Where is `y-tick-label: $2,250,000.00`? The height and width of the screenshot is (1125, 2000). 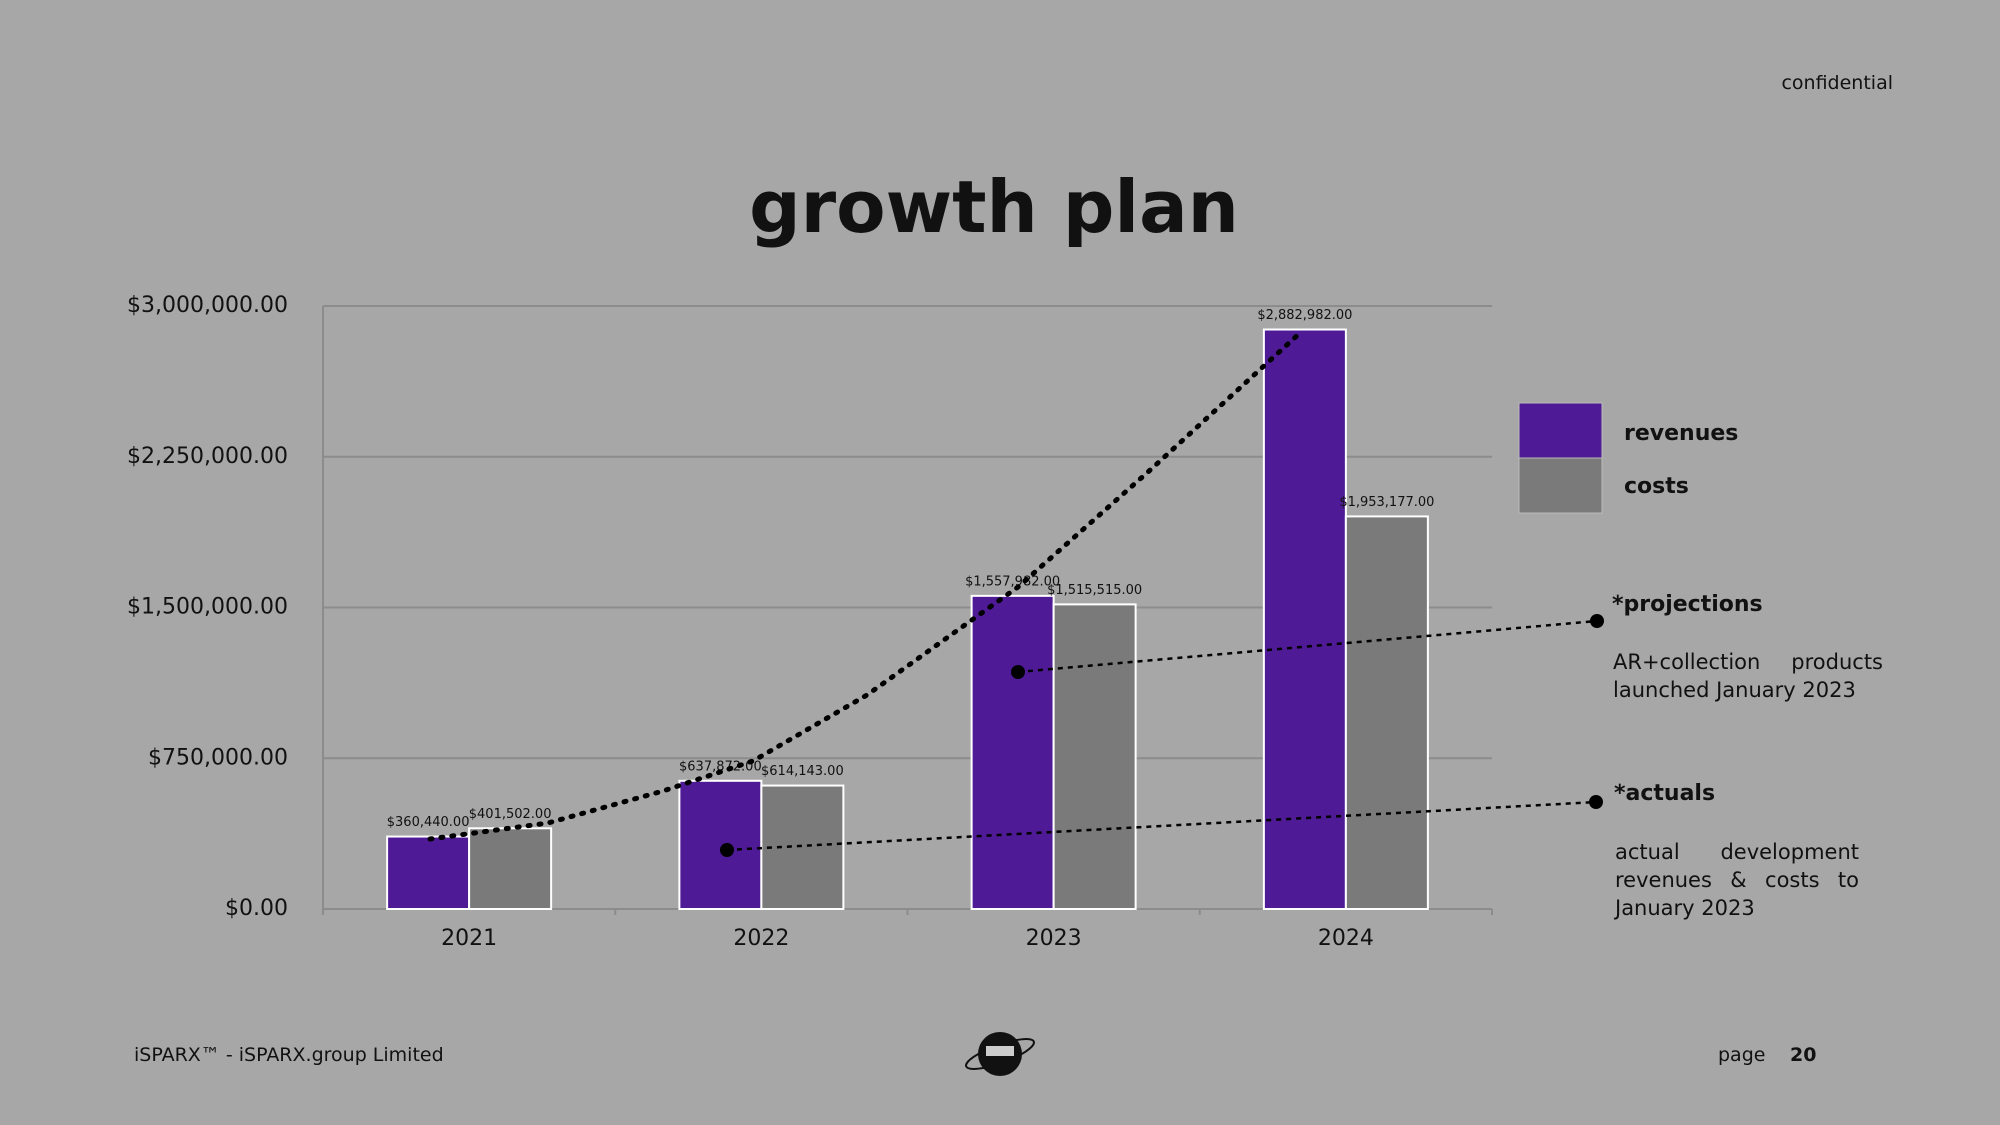 y-tick-label: $2,250,000.00 is located at coordinates (207, 456).